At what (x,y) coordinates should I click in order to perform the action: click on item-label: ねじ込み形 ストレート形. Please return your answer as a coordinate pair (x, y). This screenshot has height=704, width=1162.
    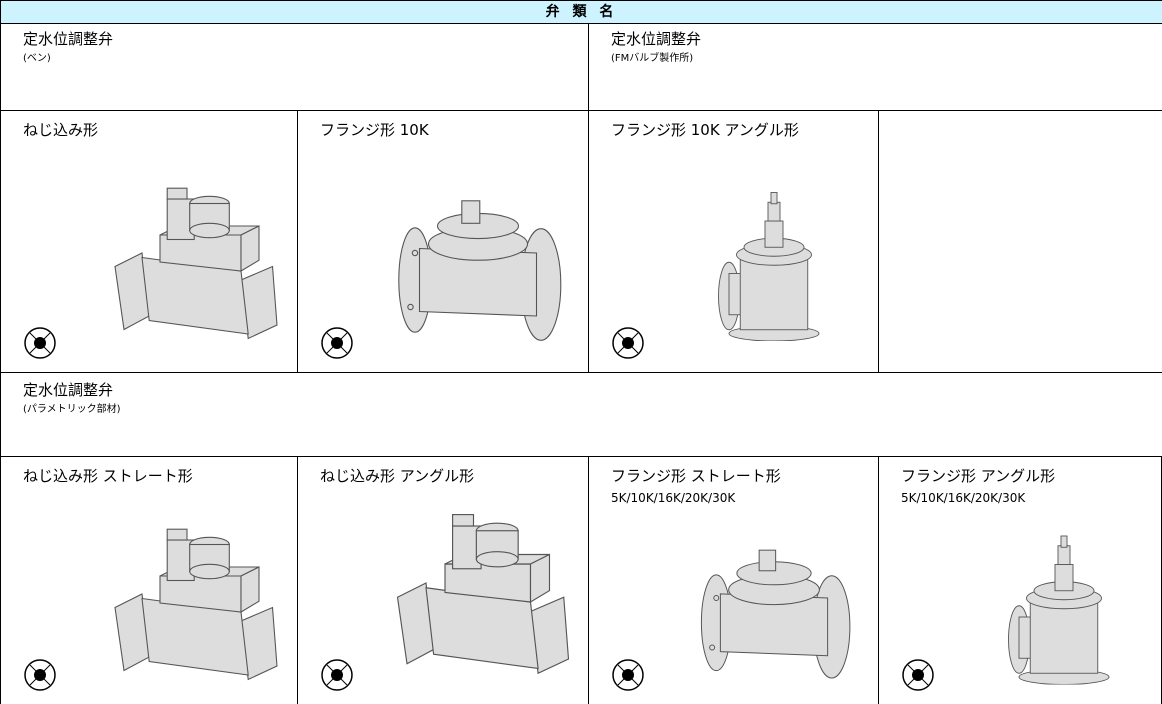
    Looking at the image, I should click on (108, 476).